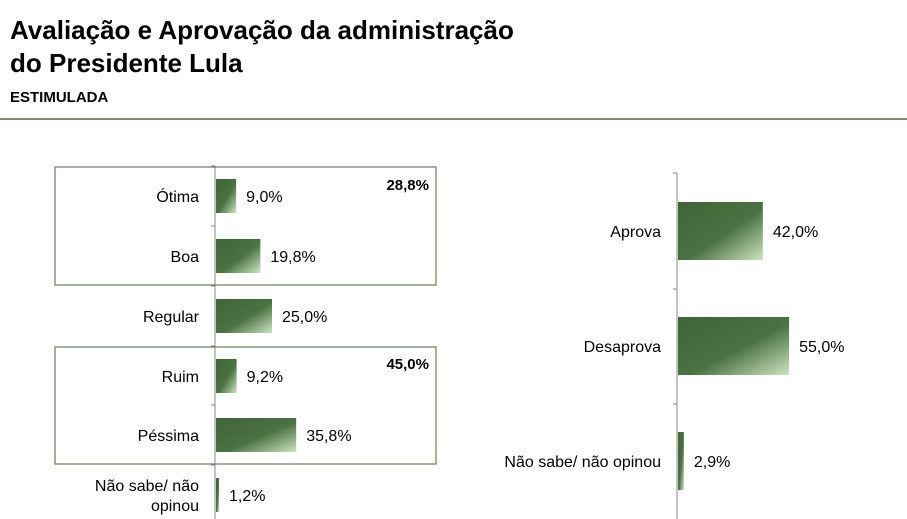  Describe the element at coordinates (59, 97) in the screenshot. I see `page-subtitle: ESTIMULADA` at that location.